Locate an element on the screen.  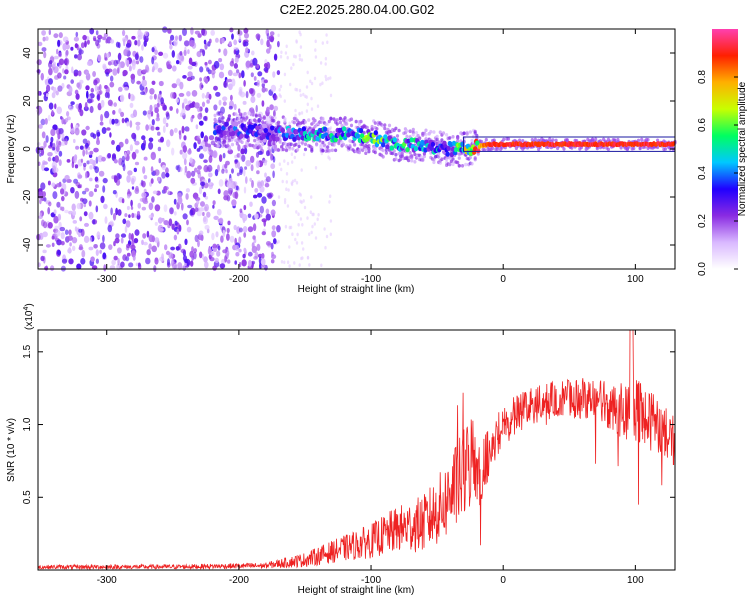
colorbar-tick-label: 0.4 is located at coordinates (702, 173).